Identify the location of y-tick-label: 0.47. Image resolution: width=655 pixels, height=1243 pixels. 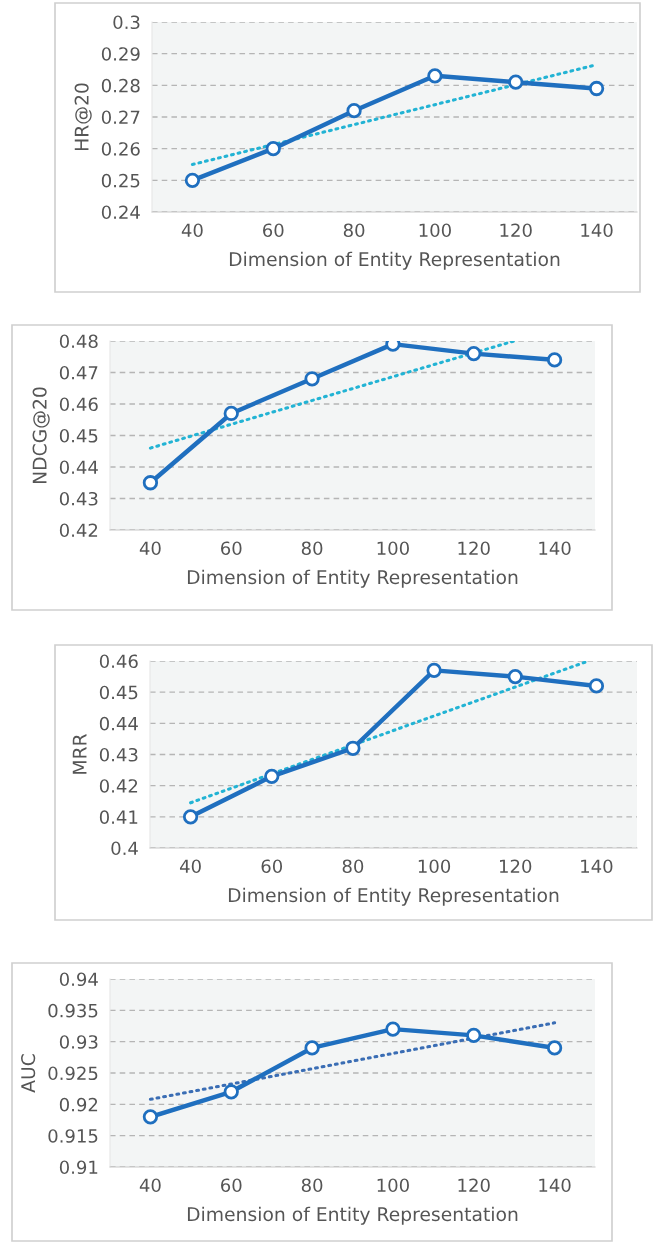
(78, 372).